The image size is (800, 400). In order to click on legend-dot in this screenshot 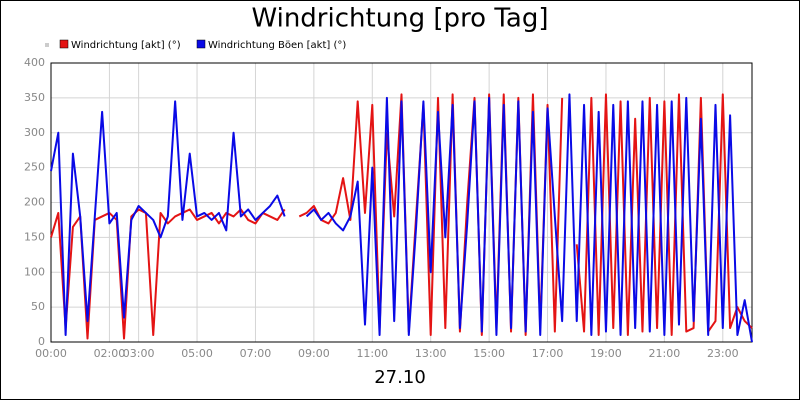, I will do `click(47, 45)`.